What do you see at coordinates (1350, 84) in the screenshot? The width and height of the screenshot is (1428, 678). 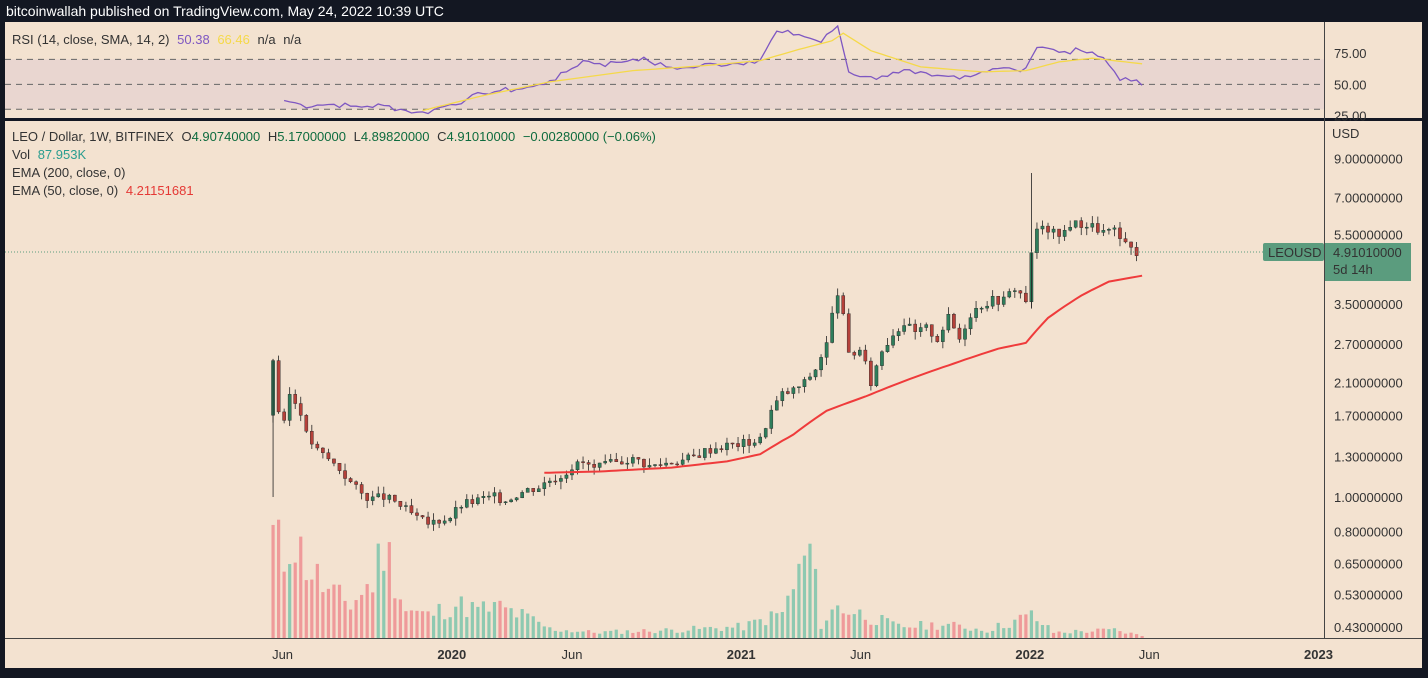 I see `rsi-tick-label-1: 50.00` at bounding box center [1350, 84].